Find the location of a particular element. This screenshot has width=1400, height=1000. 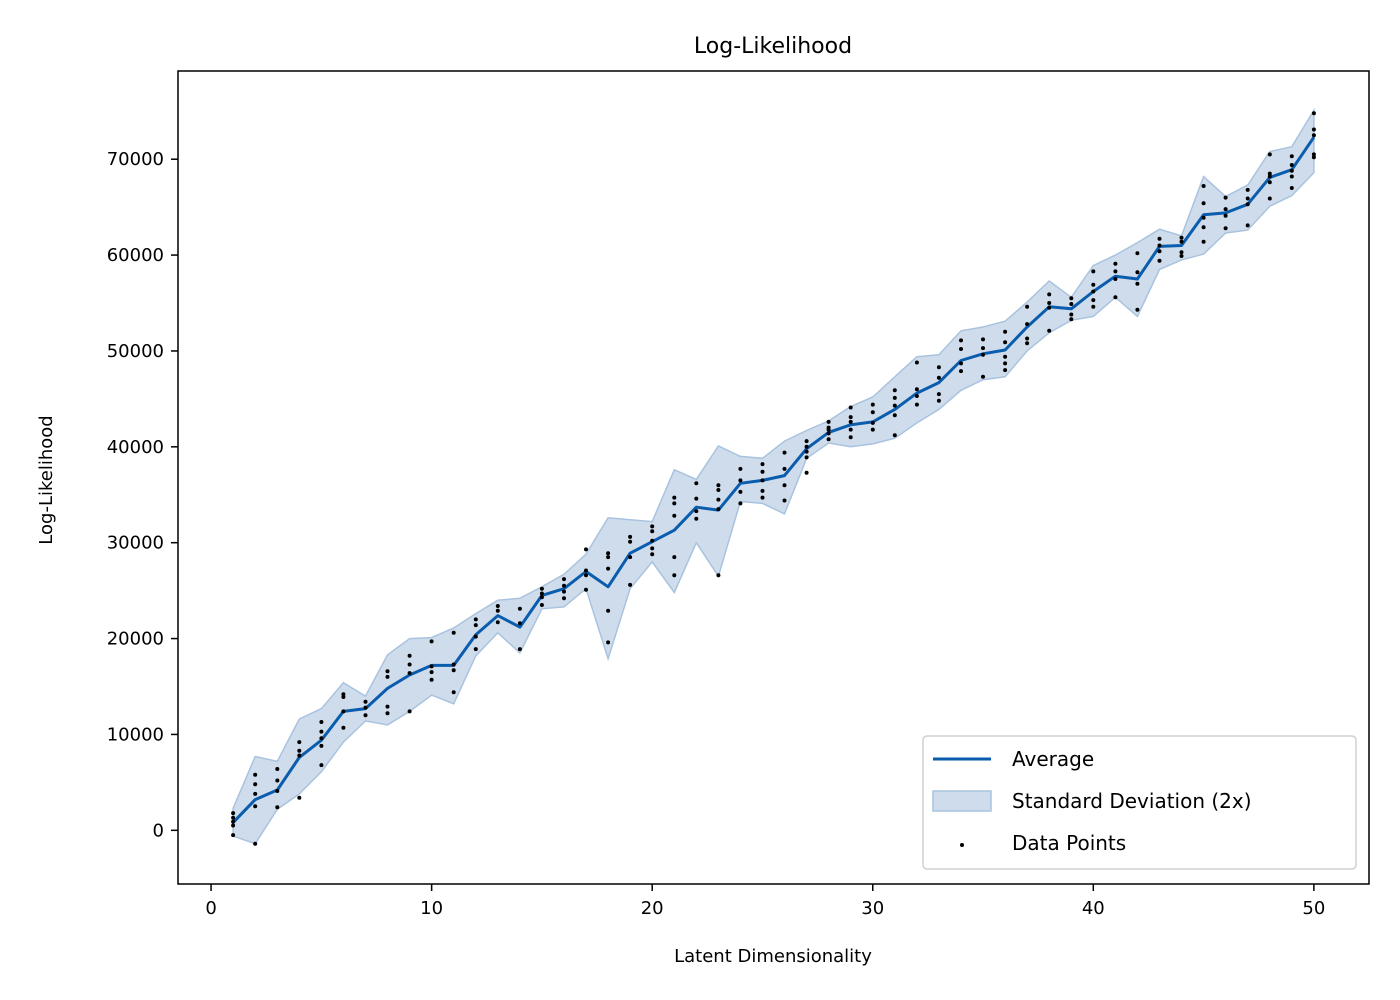

y-tick-label: 60000 is located at coordinates (135, 255).